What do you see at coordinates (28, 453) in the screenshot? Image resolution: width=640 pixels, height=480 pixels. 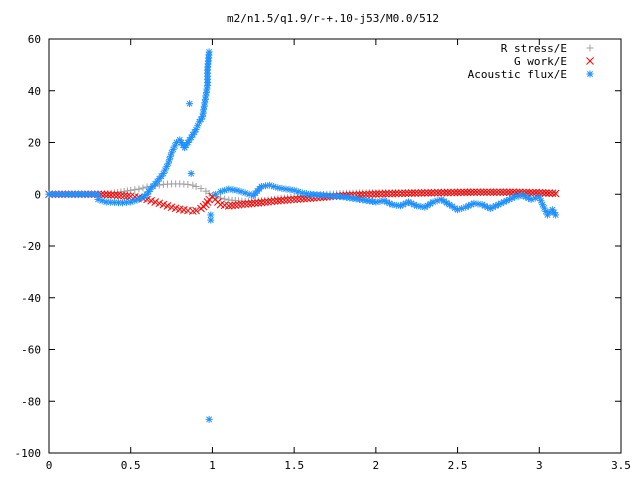 I see `y-tick-label: -100` at bounding box center [28, 453].